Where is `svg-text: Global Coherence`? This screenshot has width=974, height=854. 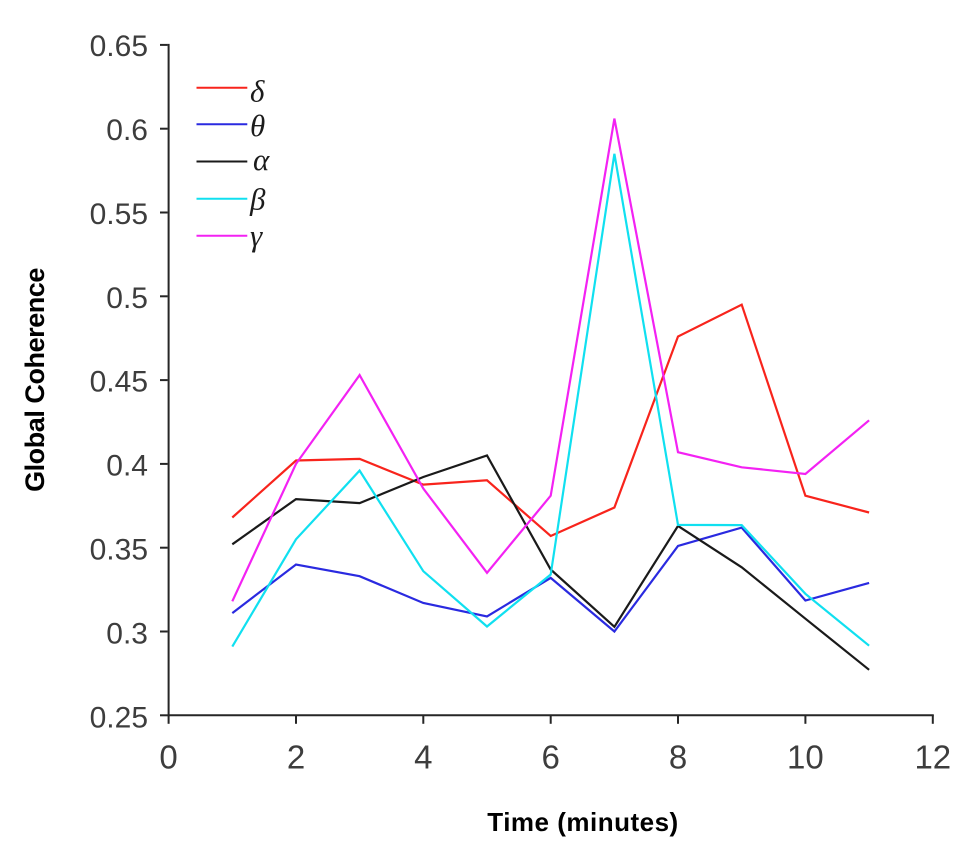
svg-text: Global Coherence is located at coordinates (35, 380).